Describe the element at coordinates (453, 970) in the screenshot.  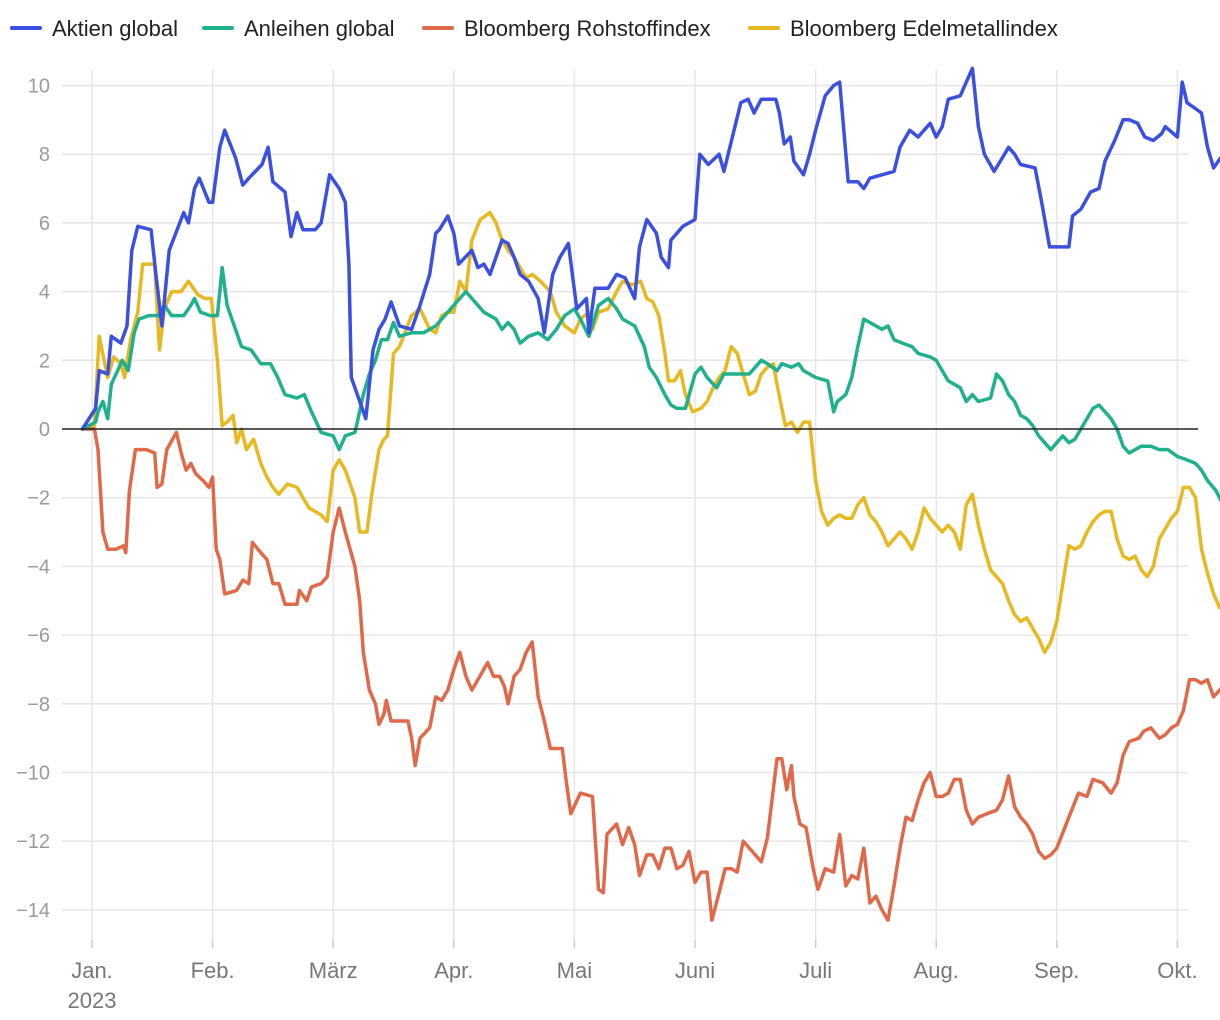
I see `x-tick-label: Apr.` at that location.